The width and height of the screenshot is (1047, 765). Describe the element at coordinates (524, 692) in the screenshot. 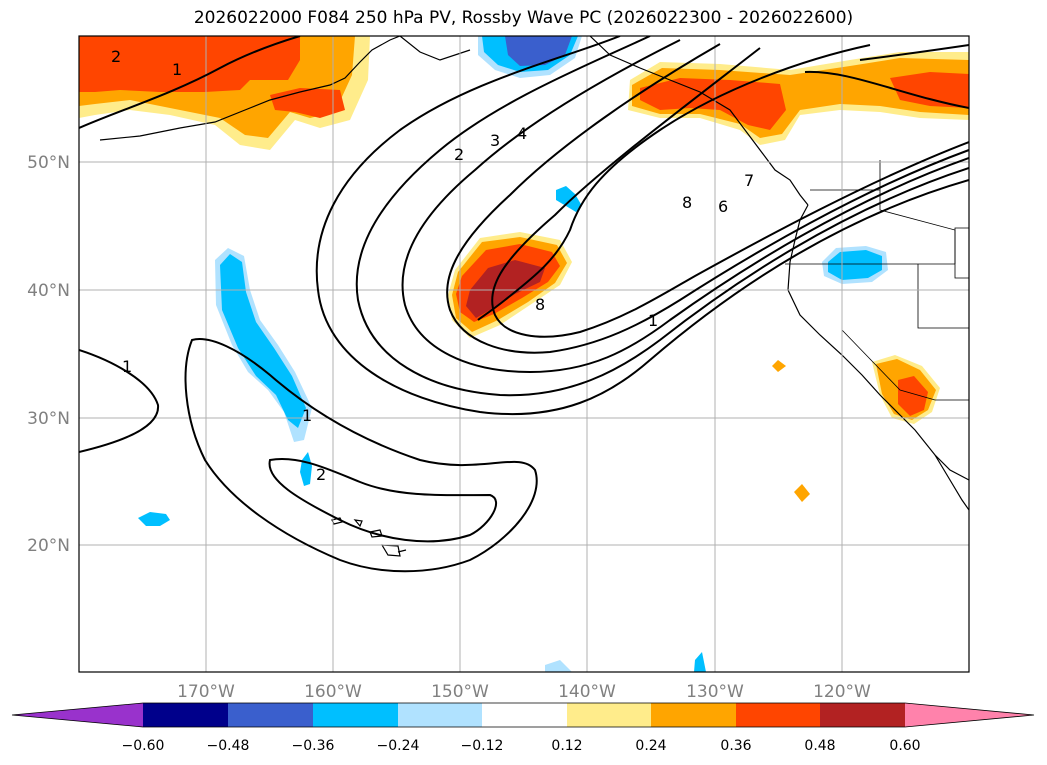

I see `longitude-labels: 170°W 160°W 150°W 140°W 130°W 120°W` at that location.